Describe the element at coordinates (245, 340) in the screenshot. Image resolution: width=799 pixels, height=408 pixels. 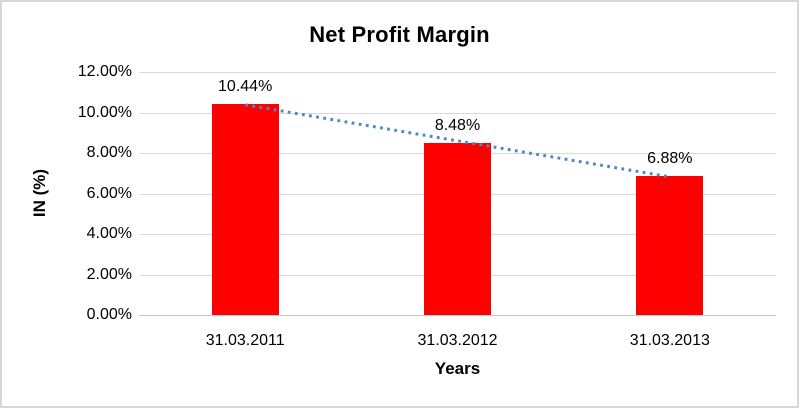
I see `x-tick-label: 31.03.2011` at that location.